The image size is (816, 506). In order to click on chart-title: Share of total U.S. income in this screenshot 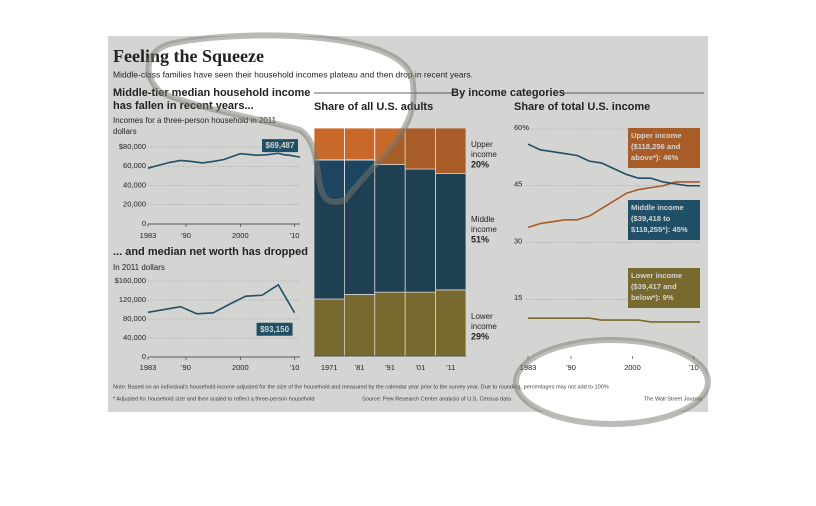, I will do `click(582, 107)`.